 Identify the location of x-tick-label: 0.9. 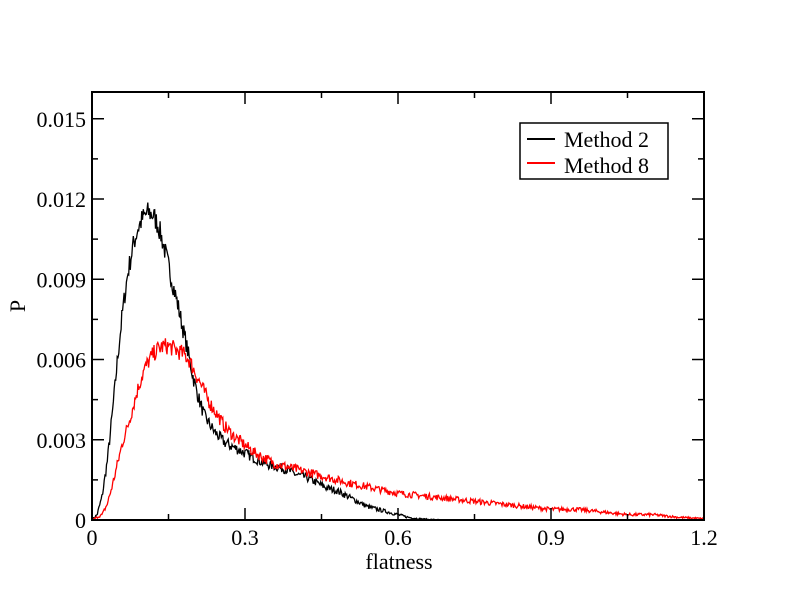
(551, 537).